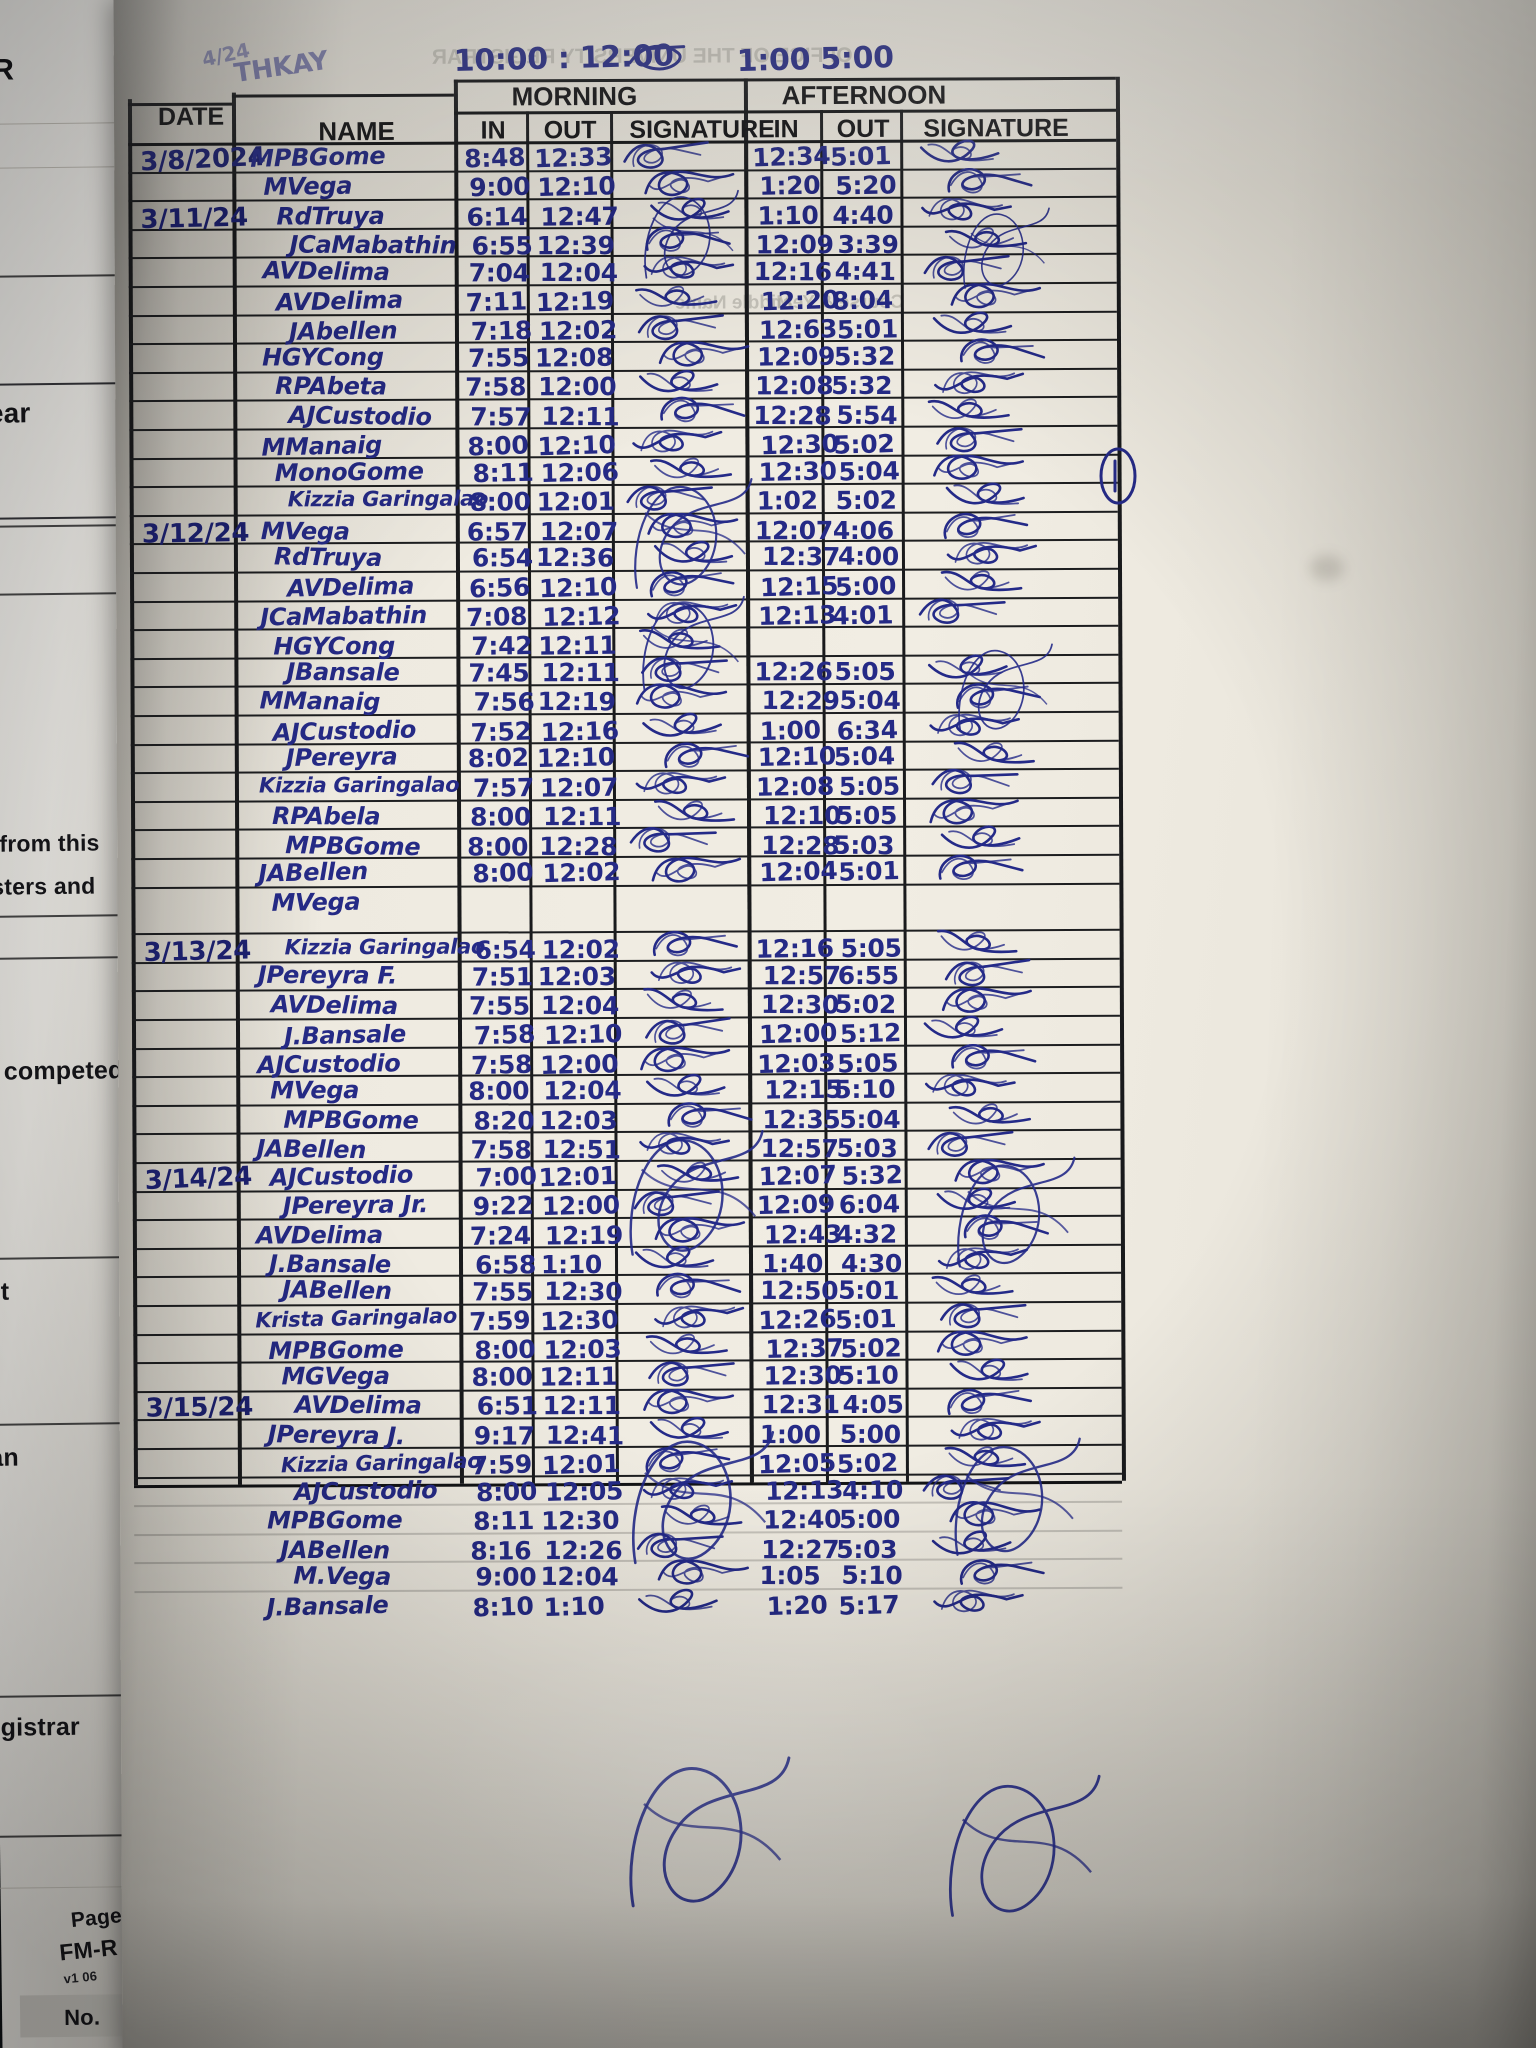  What do you see at coordinates (5, 1291) in the screenshot?
I see `left-label-nt: nt` at bounding box center [5, 1291].